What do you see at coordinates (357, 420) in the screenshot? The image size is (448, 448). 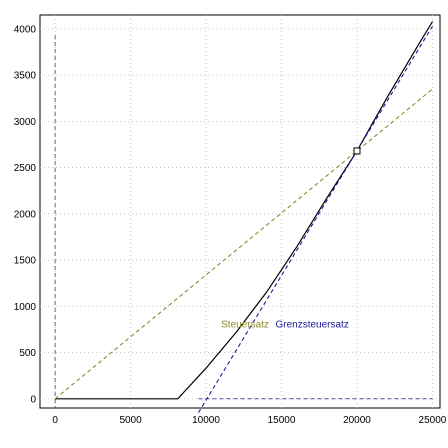 I see `x-tick-label: 20000` at bounding box center [357, 420].